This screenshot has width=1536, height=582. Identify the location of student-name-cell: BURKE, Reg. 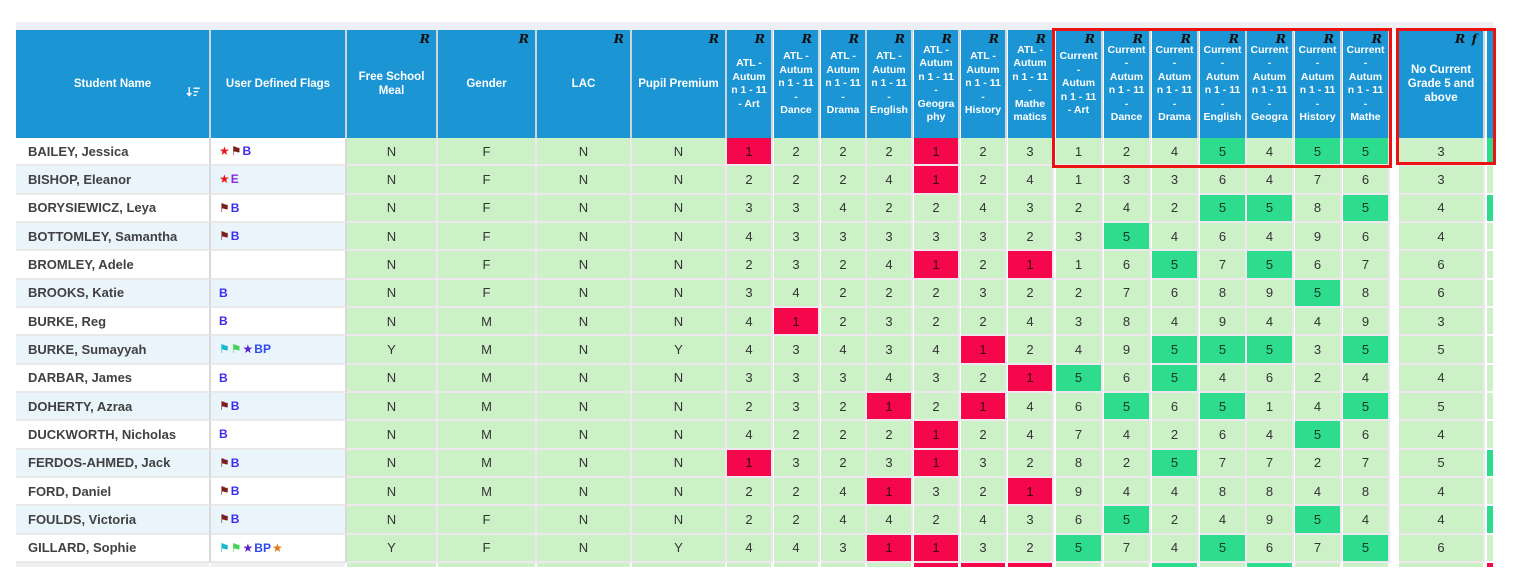
(113, 322).